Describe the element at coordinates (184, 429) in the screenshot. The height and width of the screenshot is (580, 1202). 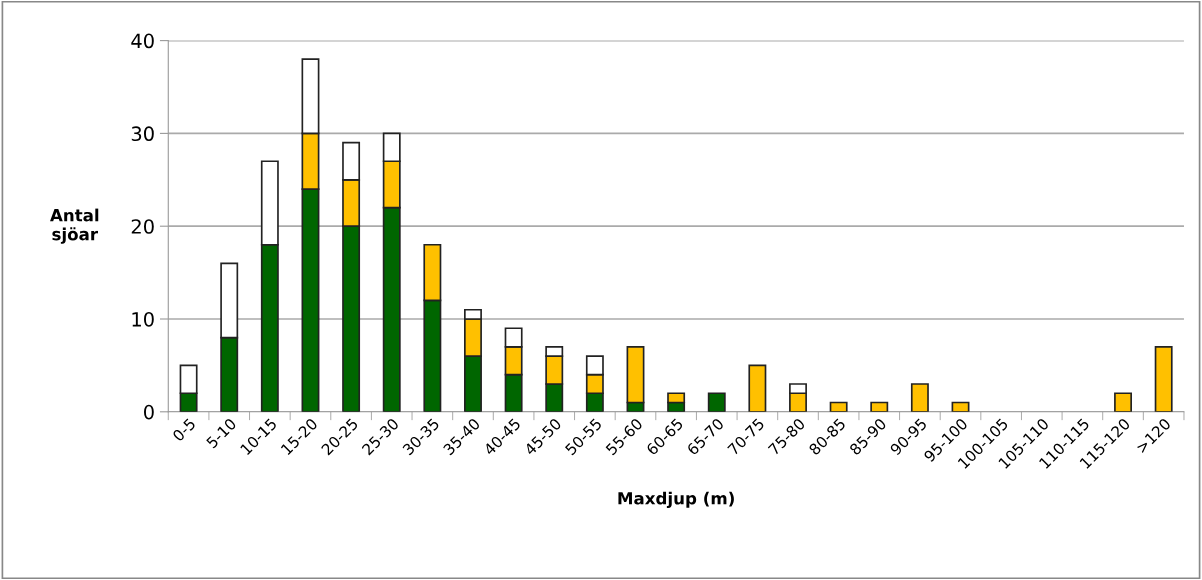
I see `x-tick-label: 0-5` at that location.